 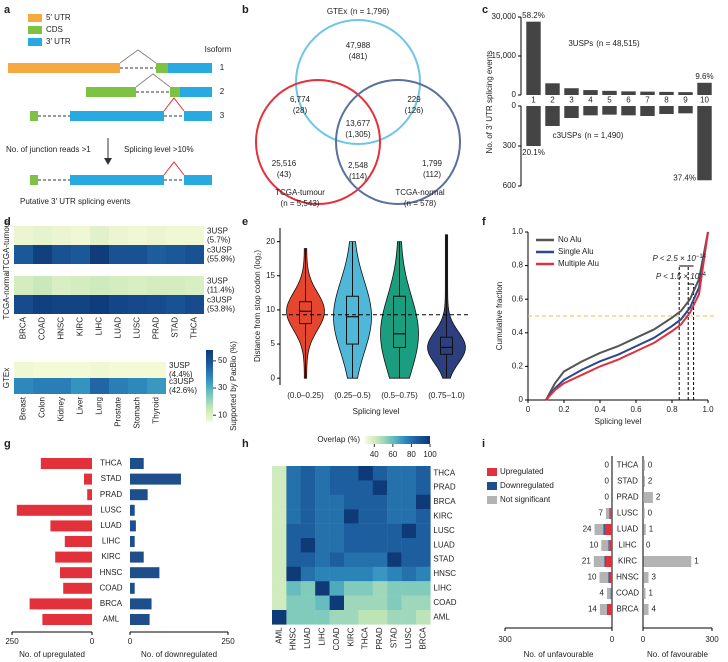 I want to click on region-subcount: (43), so click(x=284, y=174).